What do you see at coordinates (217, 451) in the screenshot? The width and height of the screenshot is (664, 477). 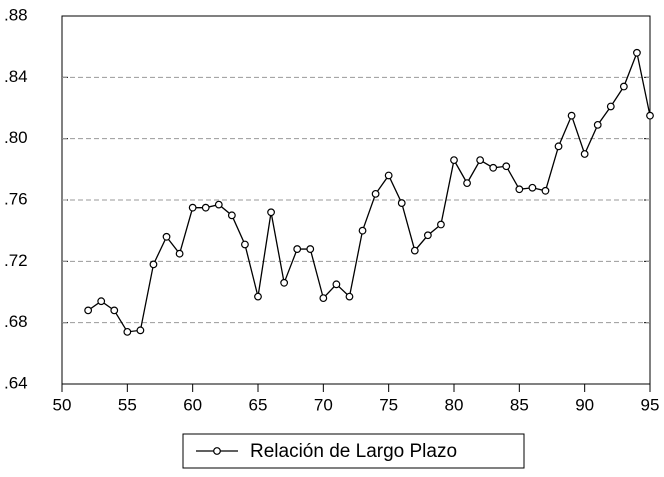 I see `legend-marker` at bounding box center [217, 451].